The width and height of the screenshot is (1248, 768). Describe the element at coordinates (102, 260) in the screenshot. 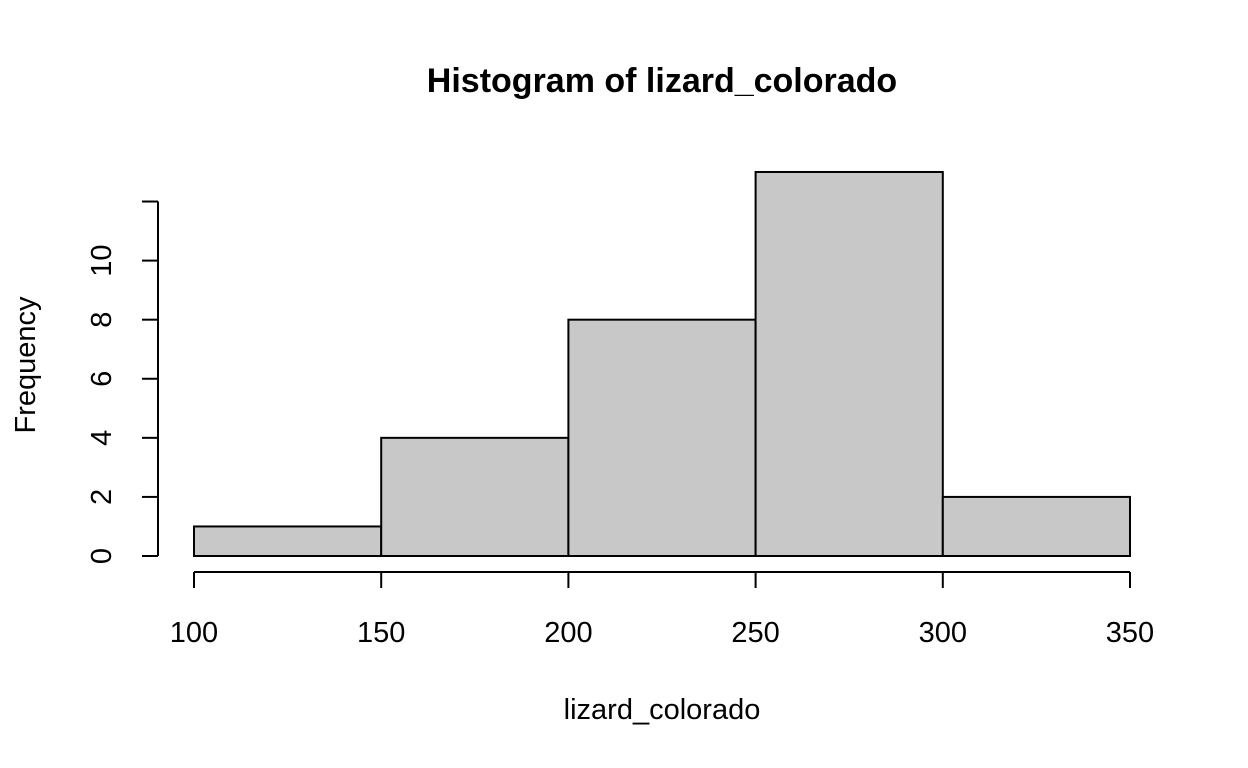

I see `y-tick-label-10: 10` at that location.